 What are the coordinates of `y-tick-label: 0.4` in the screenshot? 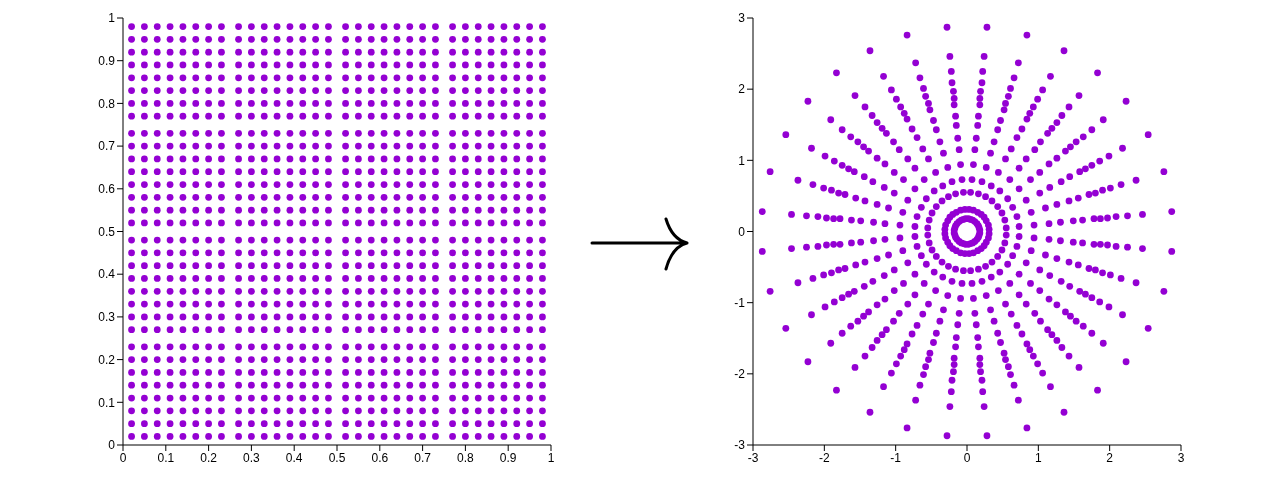 It's located at (107, 274).